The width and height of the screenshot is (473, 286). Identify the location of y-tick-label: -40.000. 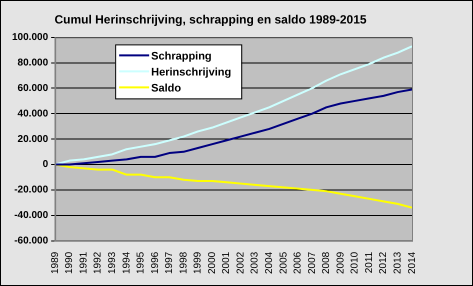
(31, 216).